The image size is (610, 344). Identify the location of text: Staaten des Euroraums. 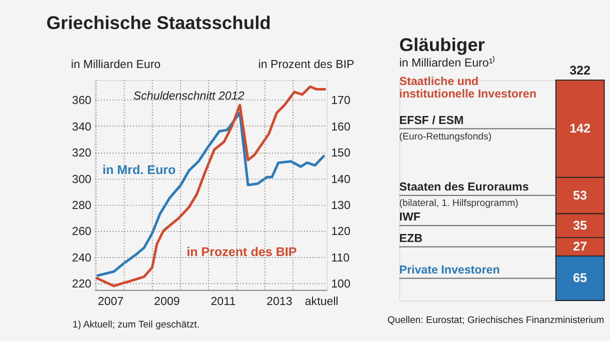
(464, 187).